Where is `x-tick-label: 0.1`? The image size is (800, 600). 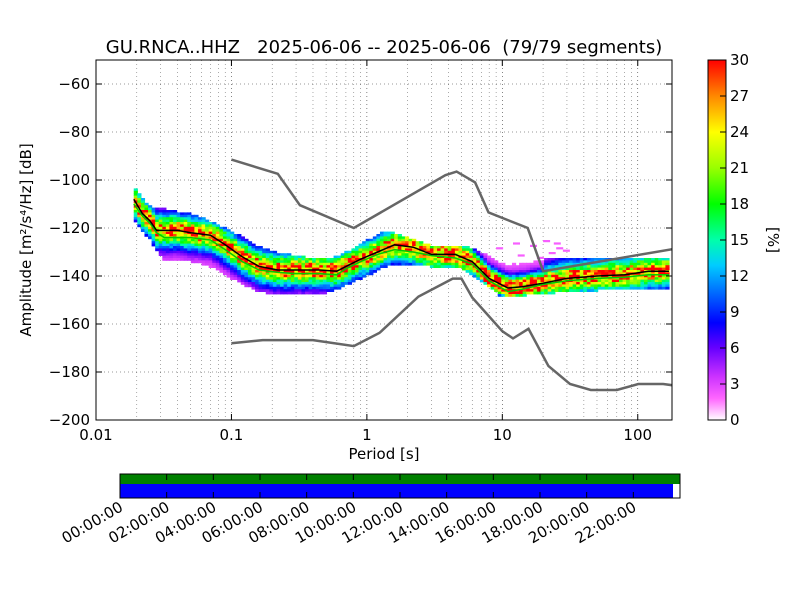 x-tick-label: 0.1 is located at coordinates (232, 435).